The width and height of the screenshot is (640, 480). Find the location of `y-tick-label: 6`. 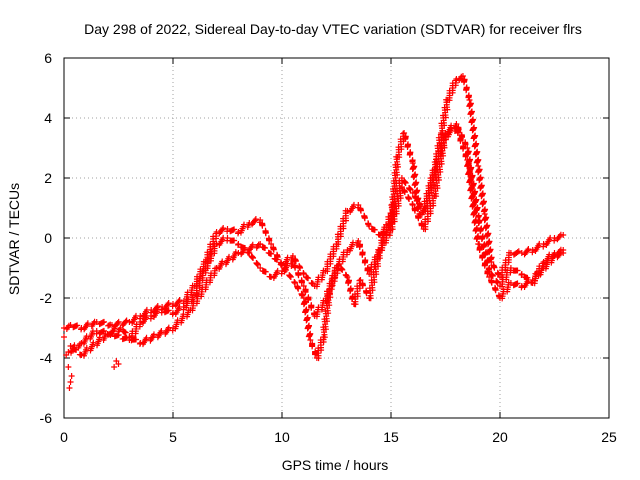

y-tick-label: 6 is located at coordinates (48, 58).